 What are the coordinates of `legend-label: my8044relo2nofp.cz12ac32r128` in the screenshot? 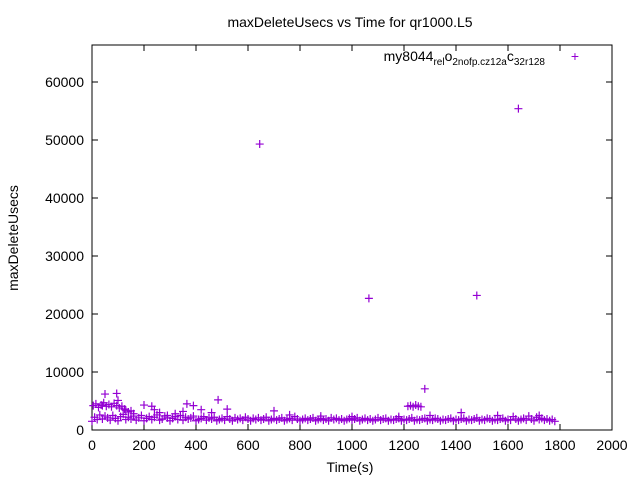 It's located at (465, 58).